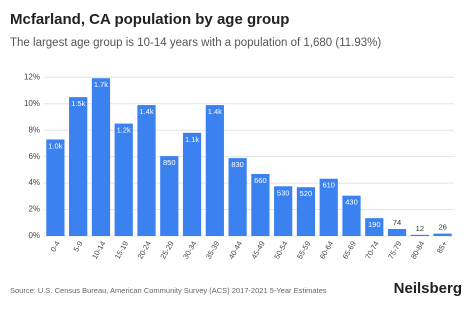  What do you see at coordinates (326, 249) in the screenshot?
I see `x-tick-label: 60-64` at bounding box center [326, 249].